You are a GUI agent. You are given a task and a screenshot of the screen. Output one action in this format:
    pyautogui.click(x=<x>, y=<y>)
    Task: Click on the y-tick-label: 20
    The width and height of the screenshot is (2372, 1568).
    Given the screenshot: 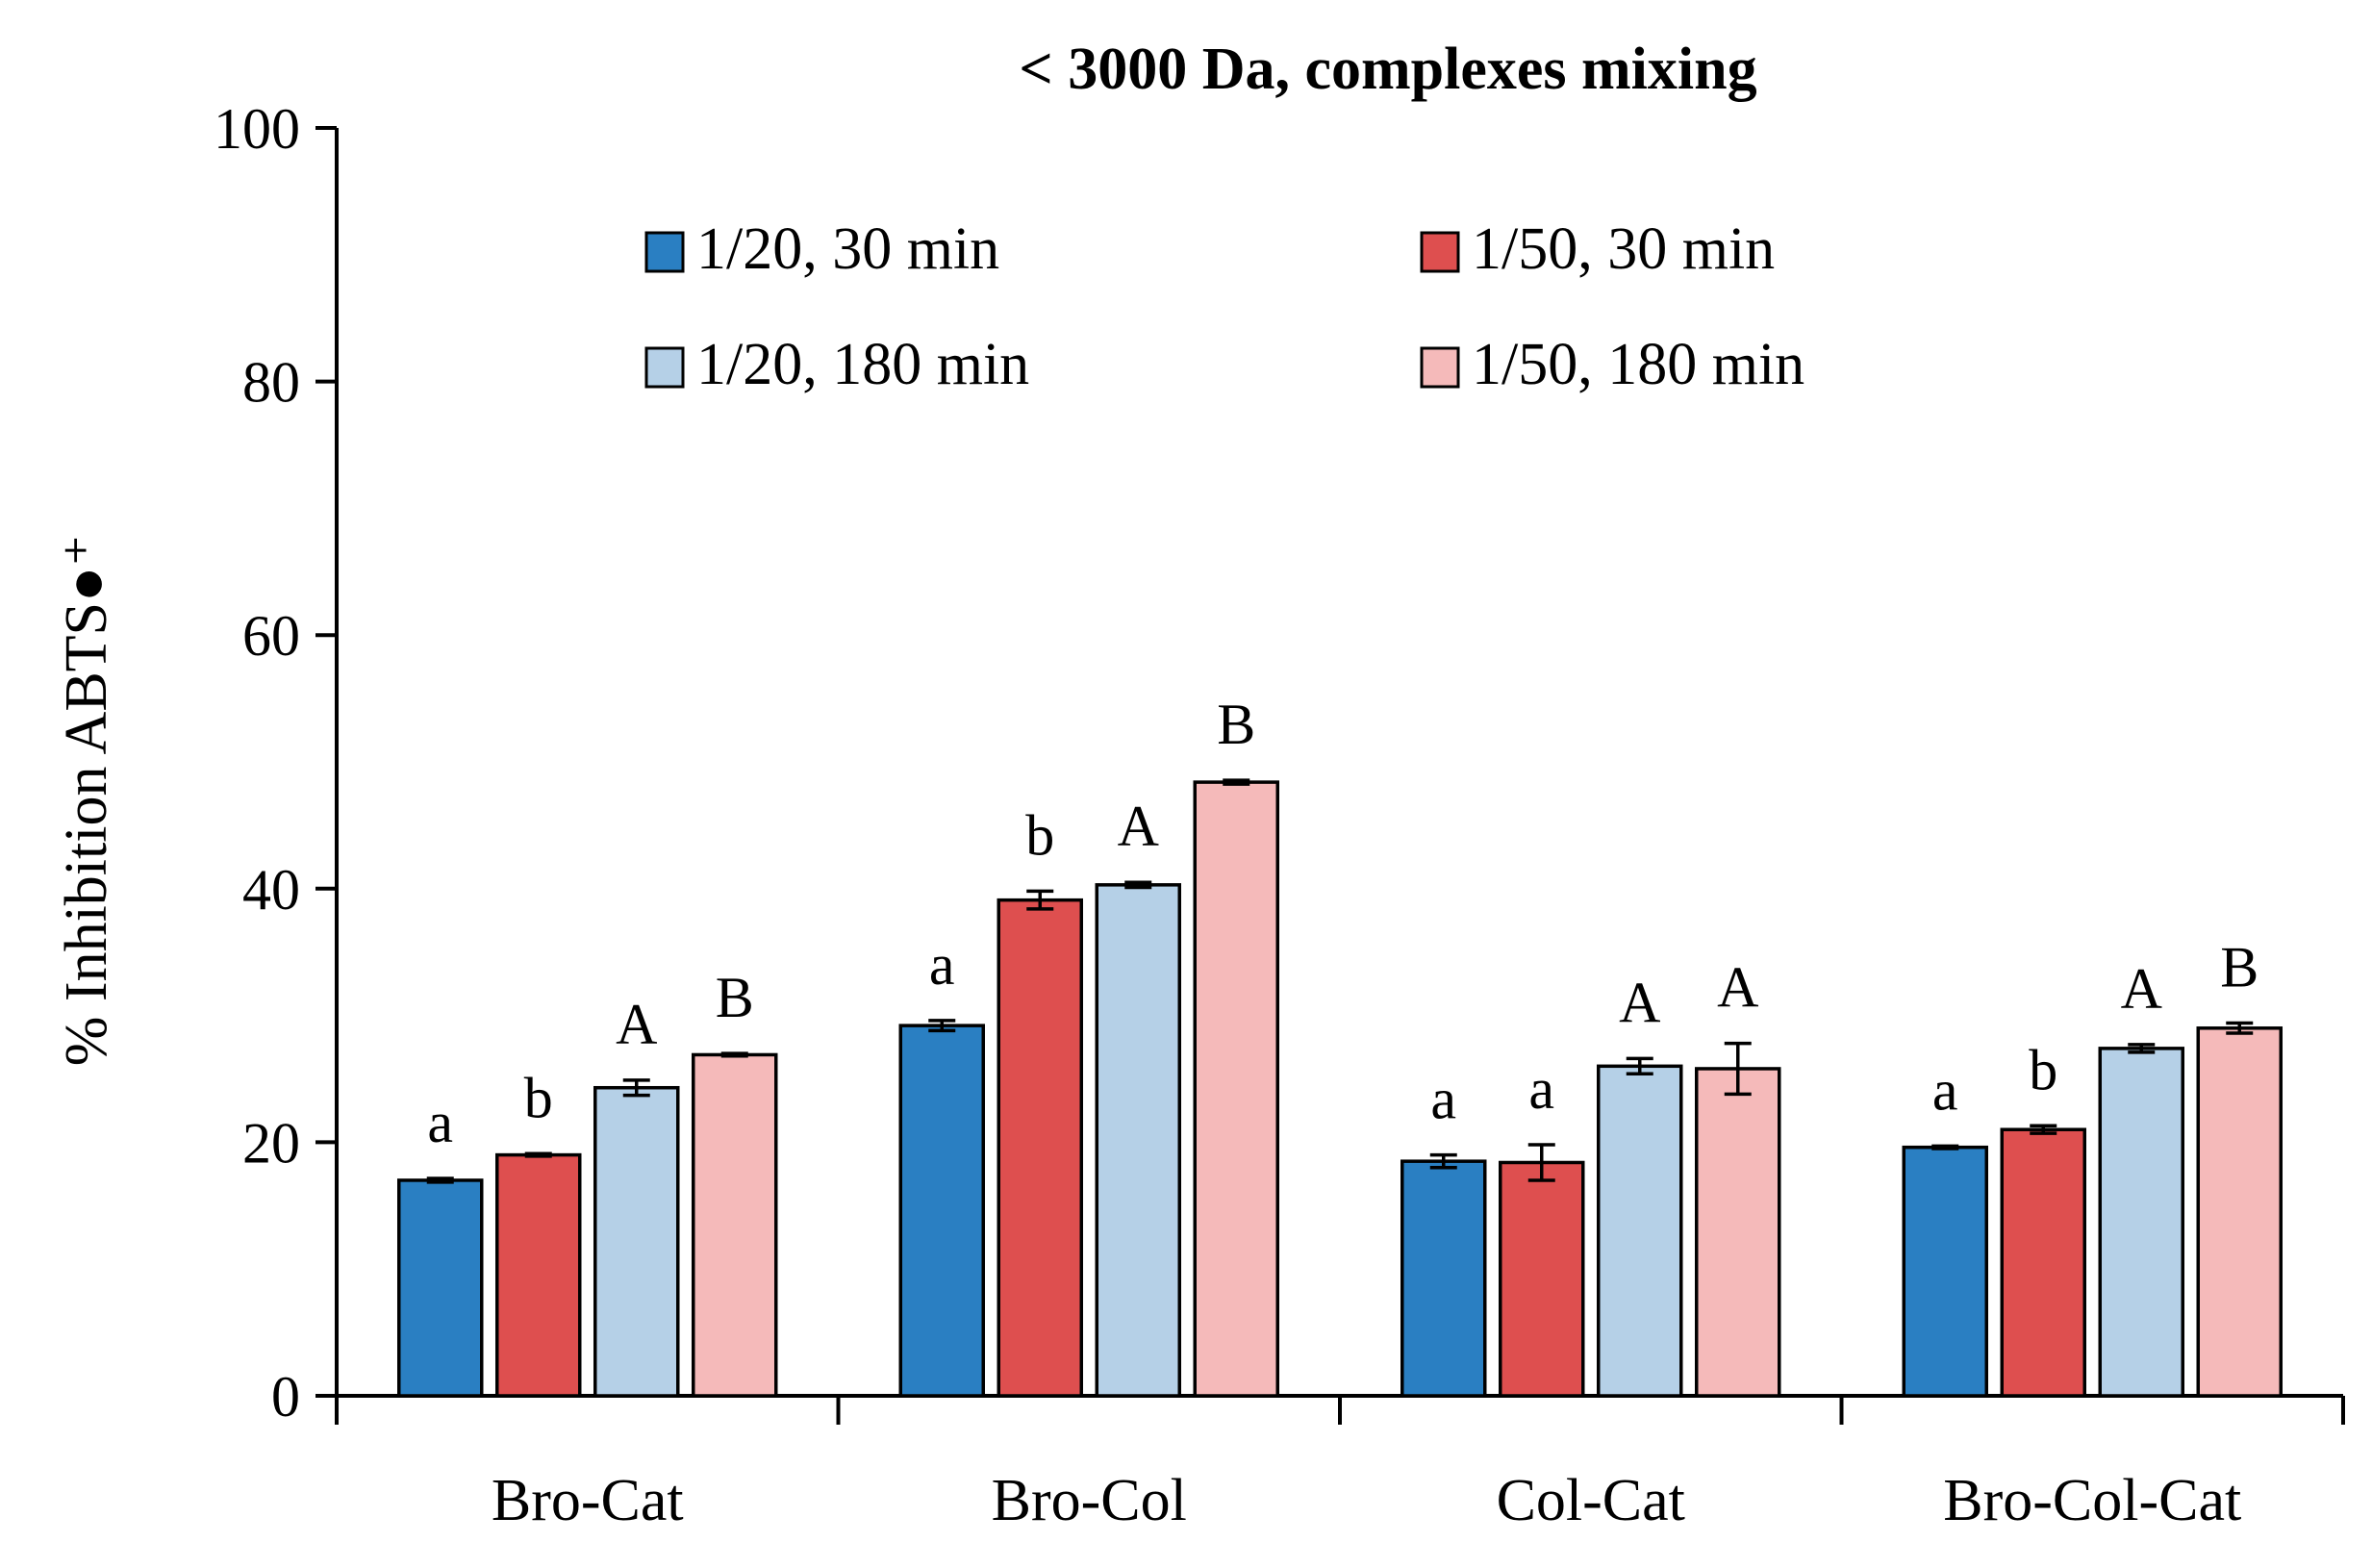 What is the action you would take?
    pyautogui.click(x=271, y=1143)
    